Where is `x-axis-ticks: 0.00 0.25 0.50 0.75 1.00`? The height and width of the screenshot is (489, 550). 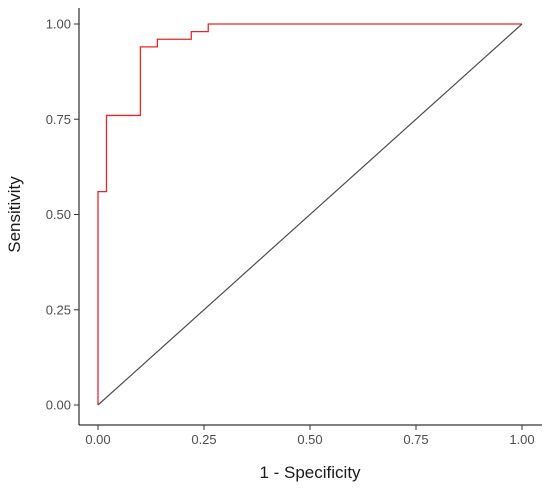 x-axis-ticks: 0.00 0.25 0.50 0.75 1.00 is located at coordinates (310, 436).